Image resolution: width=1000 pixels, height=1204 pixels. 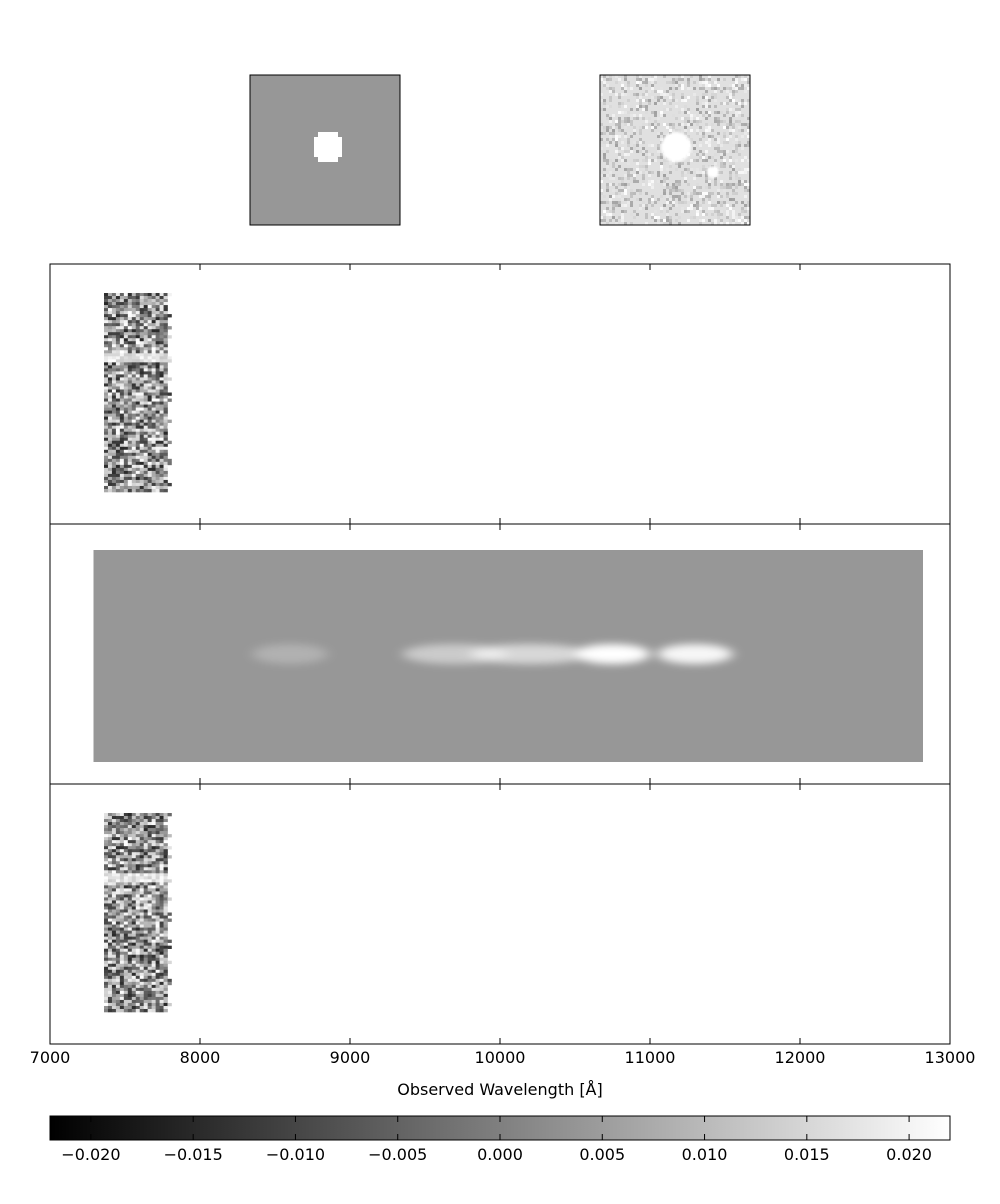 I want to click on x-tick-label: 10000, so click(x=500, y=1057).